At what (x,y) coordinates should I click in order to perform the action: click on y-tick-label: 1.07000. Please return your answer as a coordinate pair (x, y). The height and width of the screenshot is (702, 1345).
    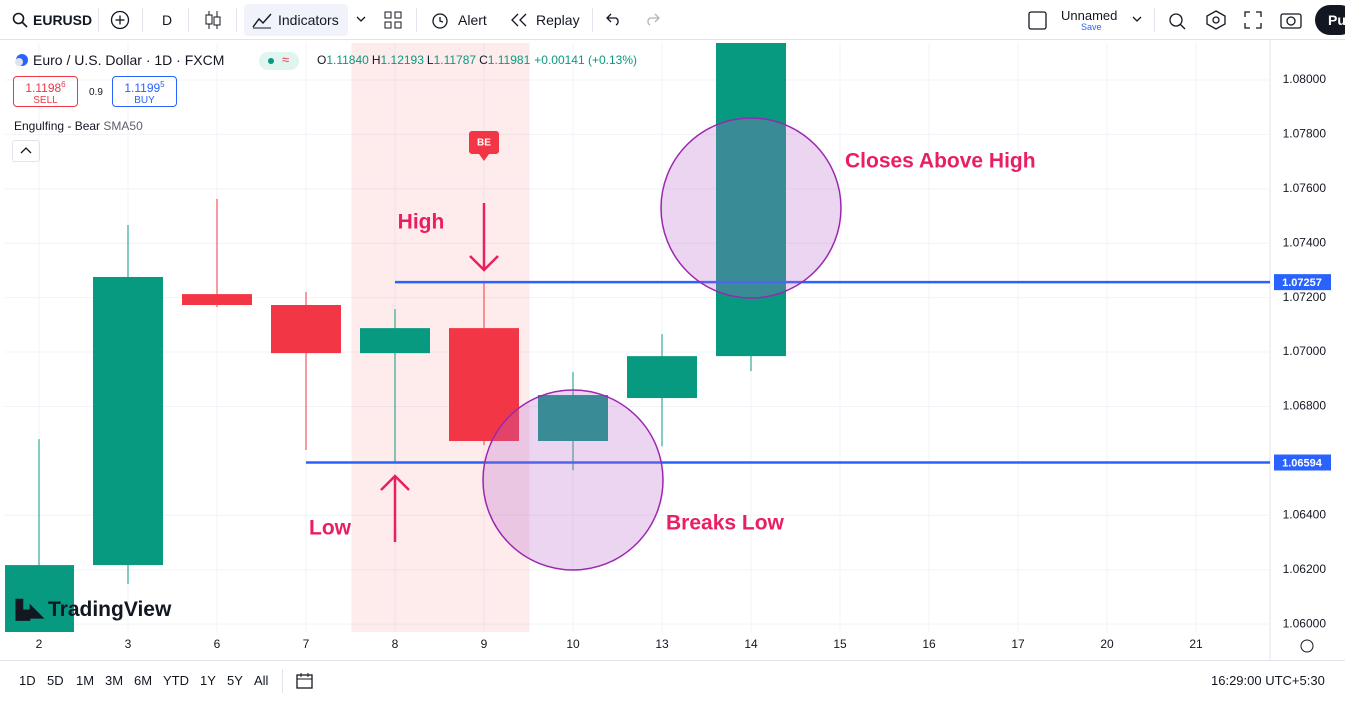
    Looking at the image, I should click on (1305, 351).